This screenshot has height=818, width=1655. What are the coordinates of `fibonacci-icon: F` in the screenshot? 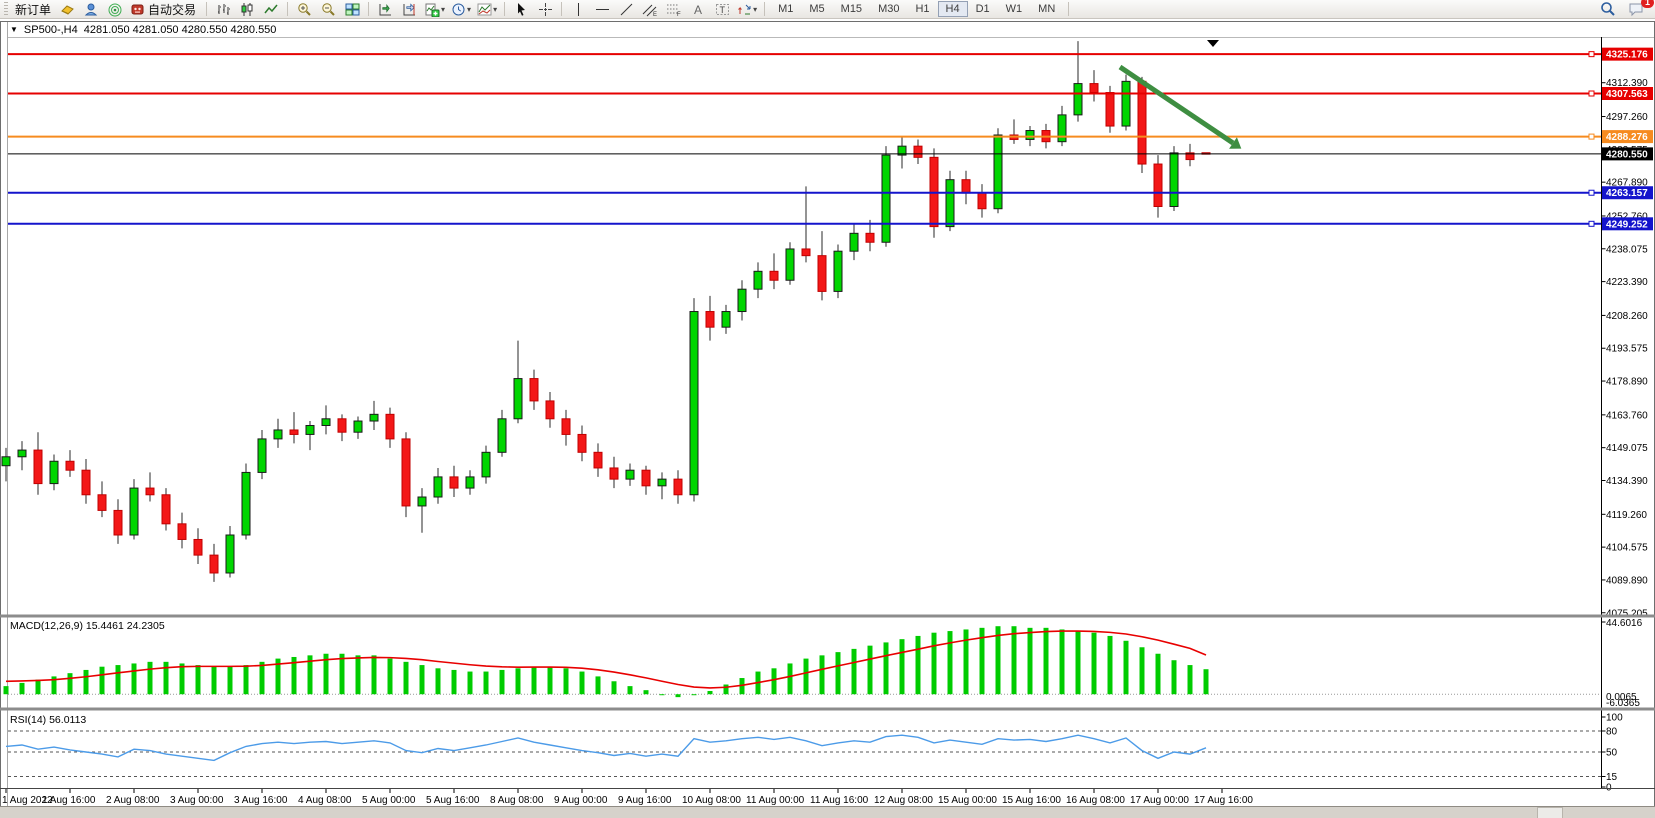 It's located at (674, 9).